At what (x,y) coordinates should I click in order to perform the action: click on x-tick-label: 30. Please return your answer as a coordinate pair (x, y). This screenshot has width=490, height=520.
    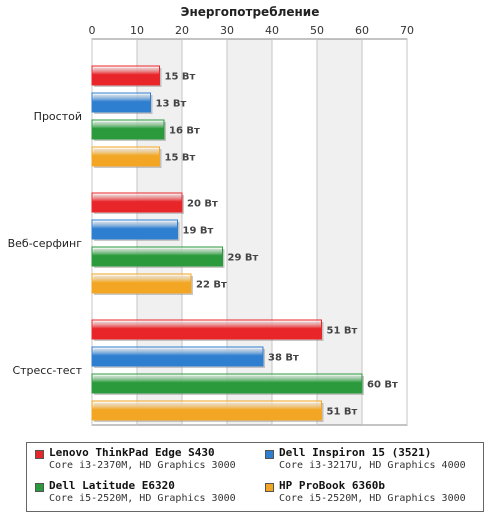
    Looking at the image, I should click on (227, 30).